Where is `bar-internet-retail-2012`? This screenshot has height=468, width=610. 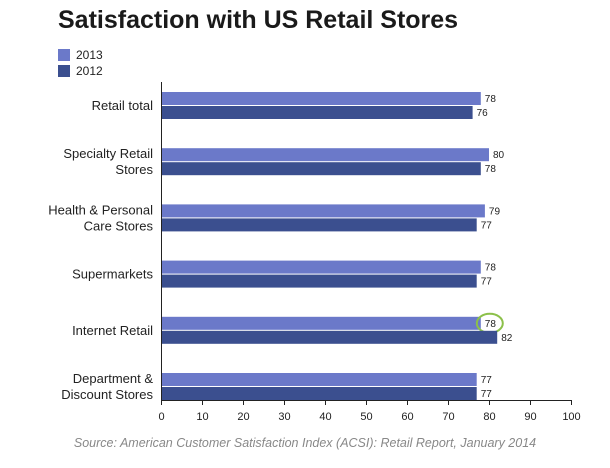 bar-internet-retail-2012 is located at coordinates (330, 337).